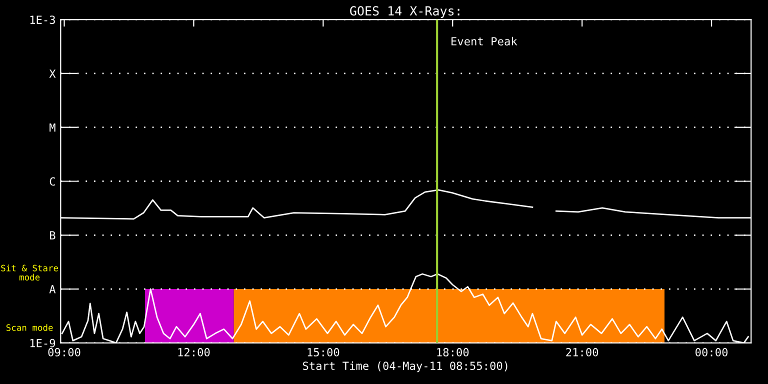  What do you see at coordinates (52, 181) in the screenshot?
I see `y-tick-label: C` at bounding box center [52, 181].